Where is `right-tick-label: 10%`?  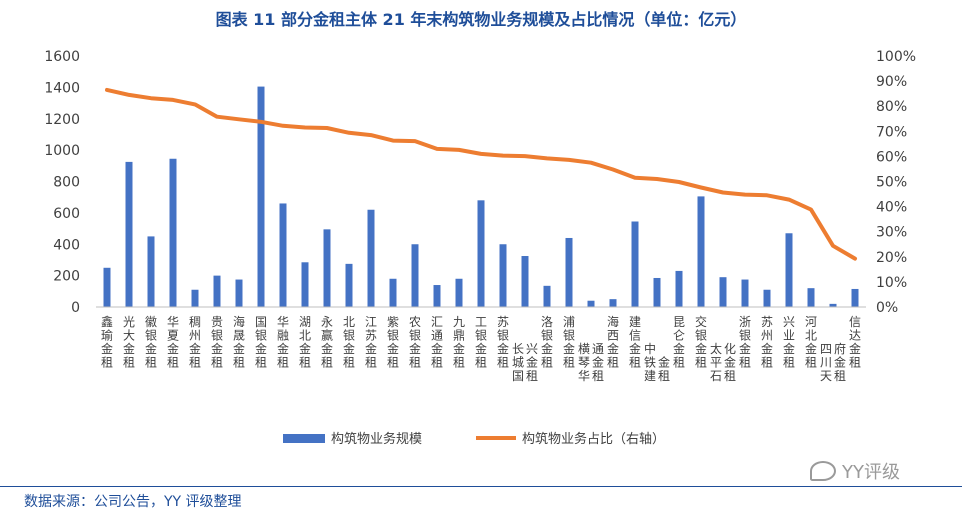 right-tick-label: 10% is located at coordinates (891, 283).